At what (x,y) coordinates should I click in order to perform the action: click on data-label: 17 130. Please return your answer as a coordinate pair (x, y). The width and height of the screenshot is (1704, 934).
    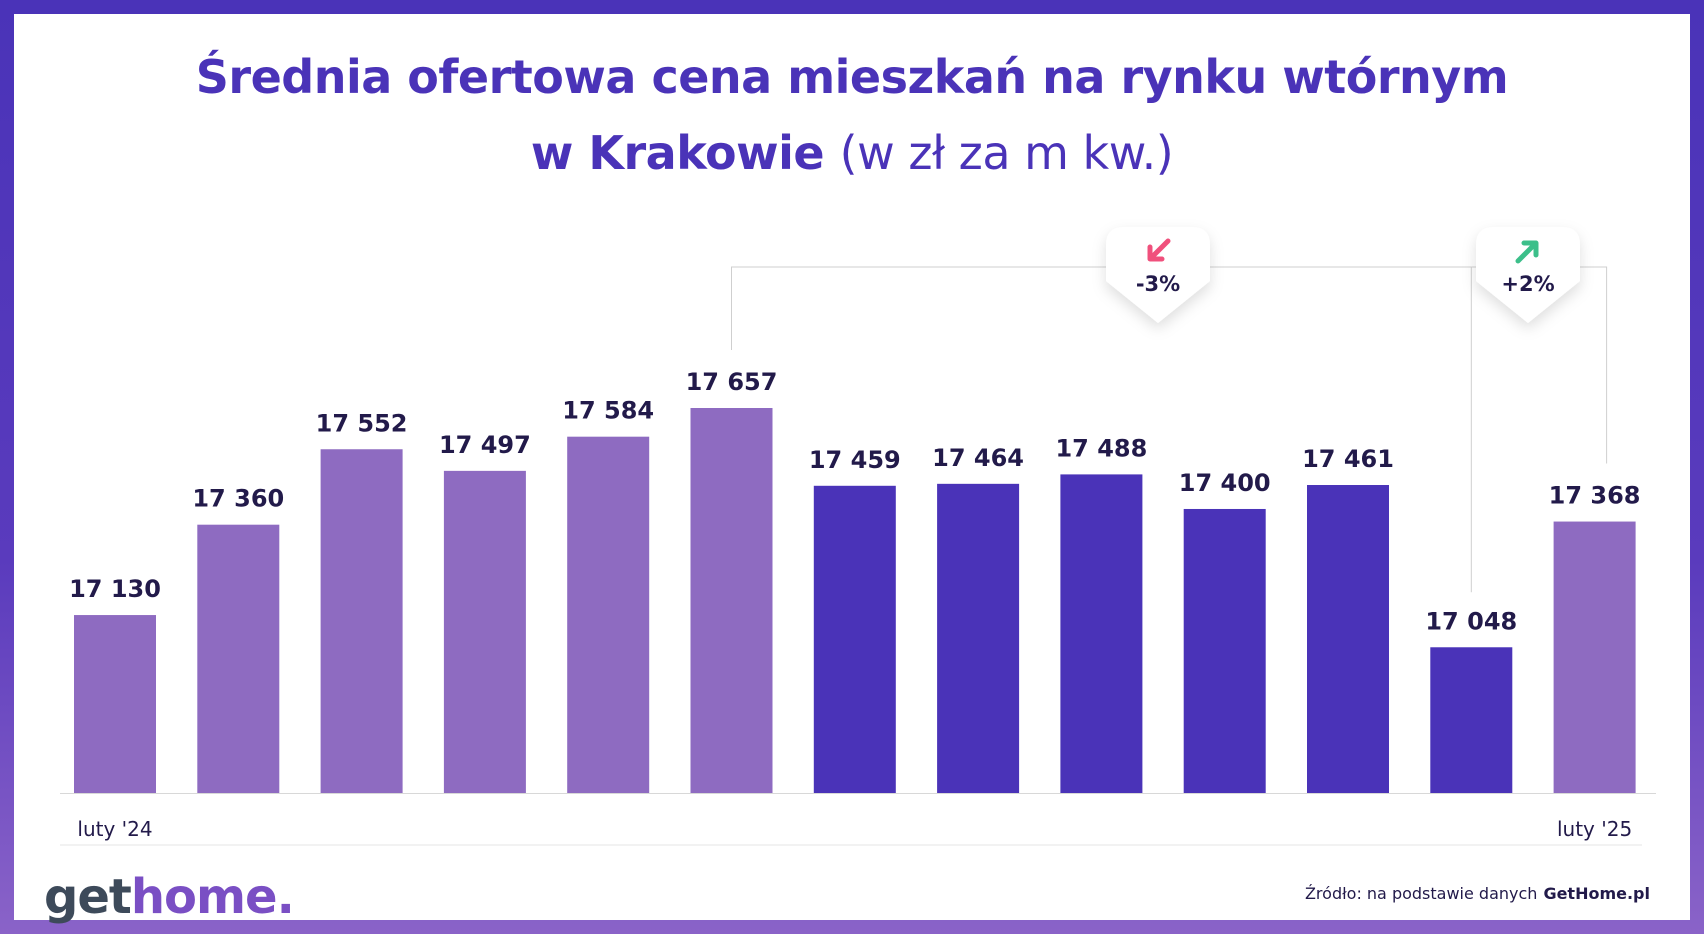
    Looking at the image, I should click on (115, 589).